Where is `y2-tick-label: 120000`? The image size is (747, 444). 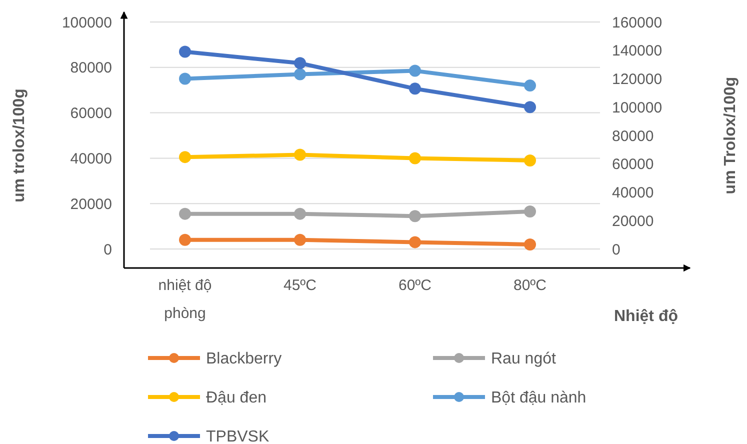 y2-tick-label: 120000 is located at coordinates (637, 79).